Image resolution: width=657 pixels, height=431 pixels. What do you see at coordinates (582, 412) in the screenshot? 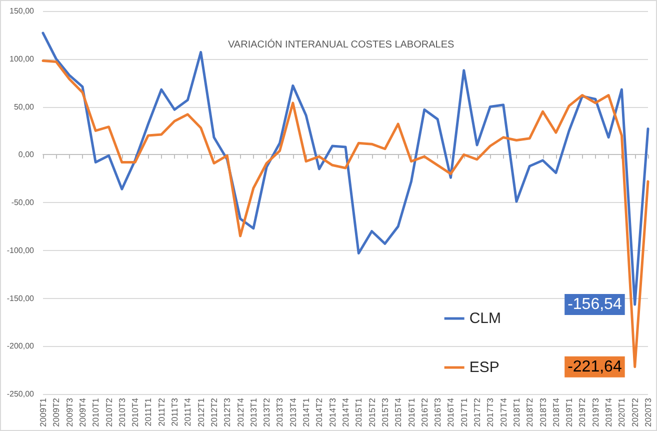
I see `x-tick-label: 2019T2` at bounding box center [582, 412].